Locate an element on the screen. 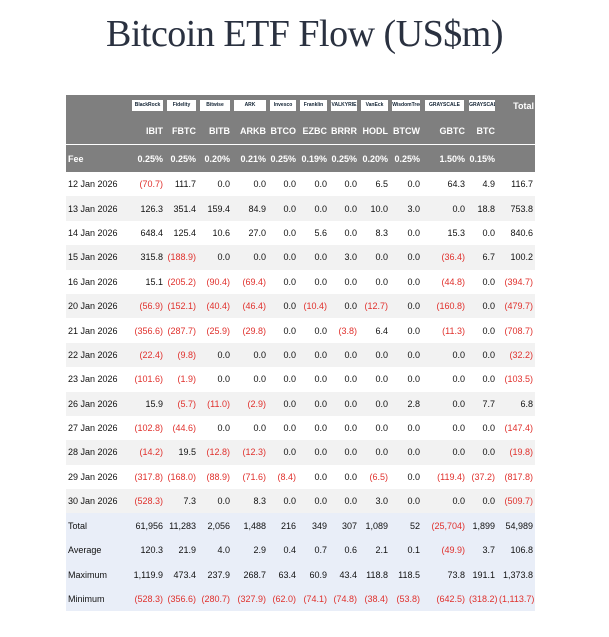 The height and width of the screenshot is (637, 609). logo-cell: VanEck is located at coordinates (374, 106).